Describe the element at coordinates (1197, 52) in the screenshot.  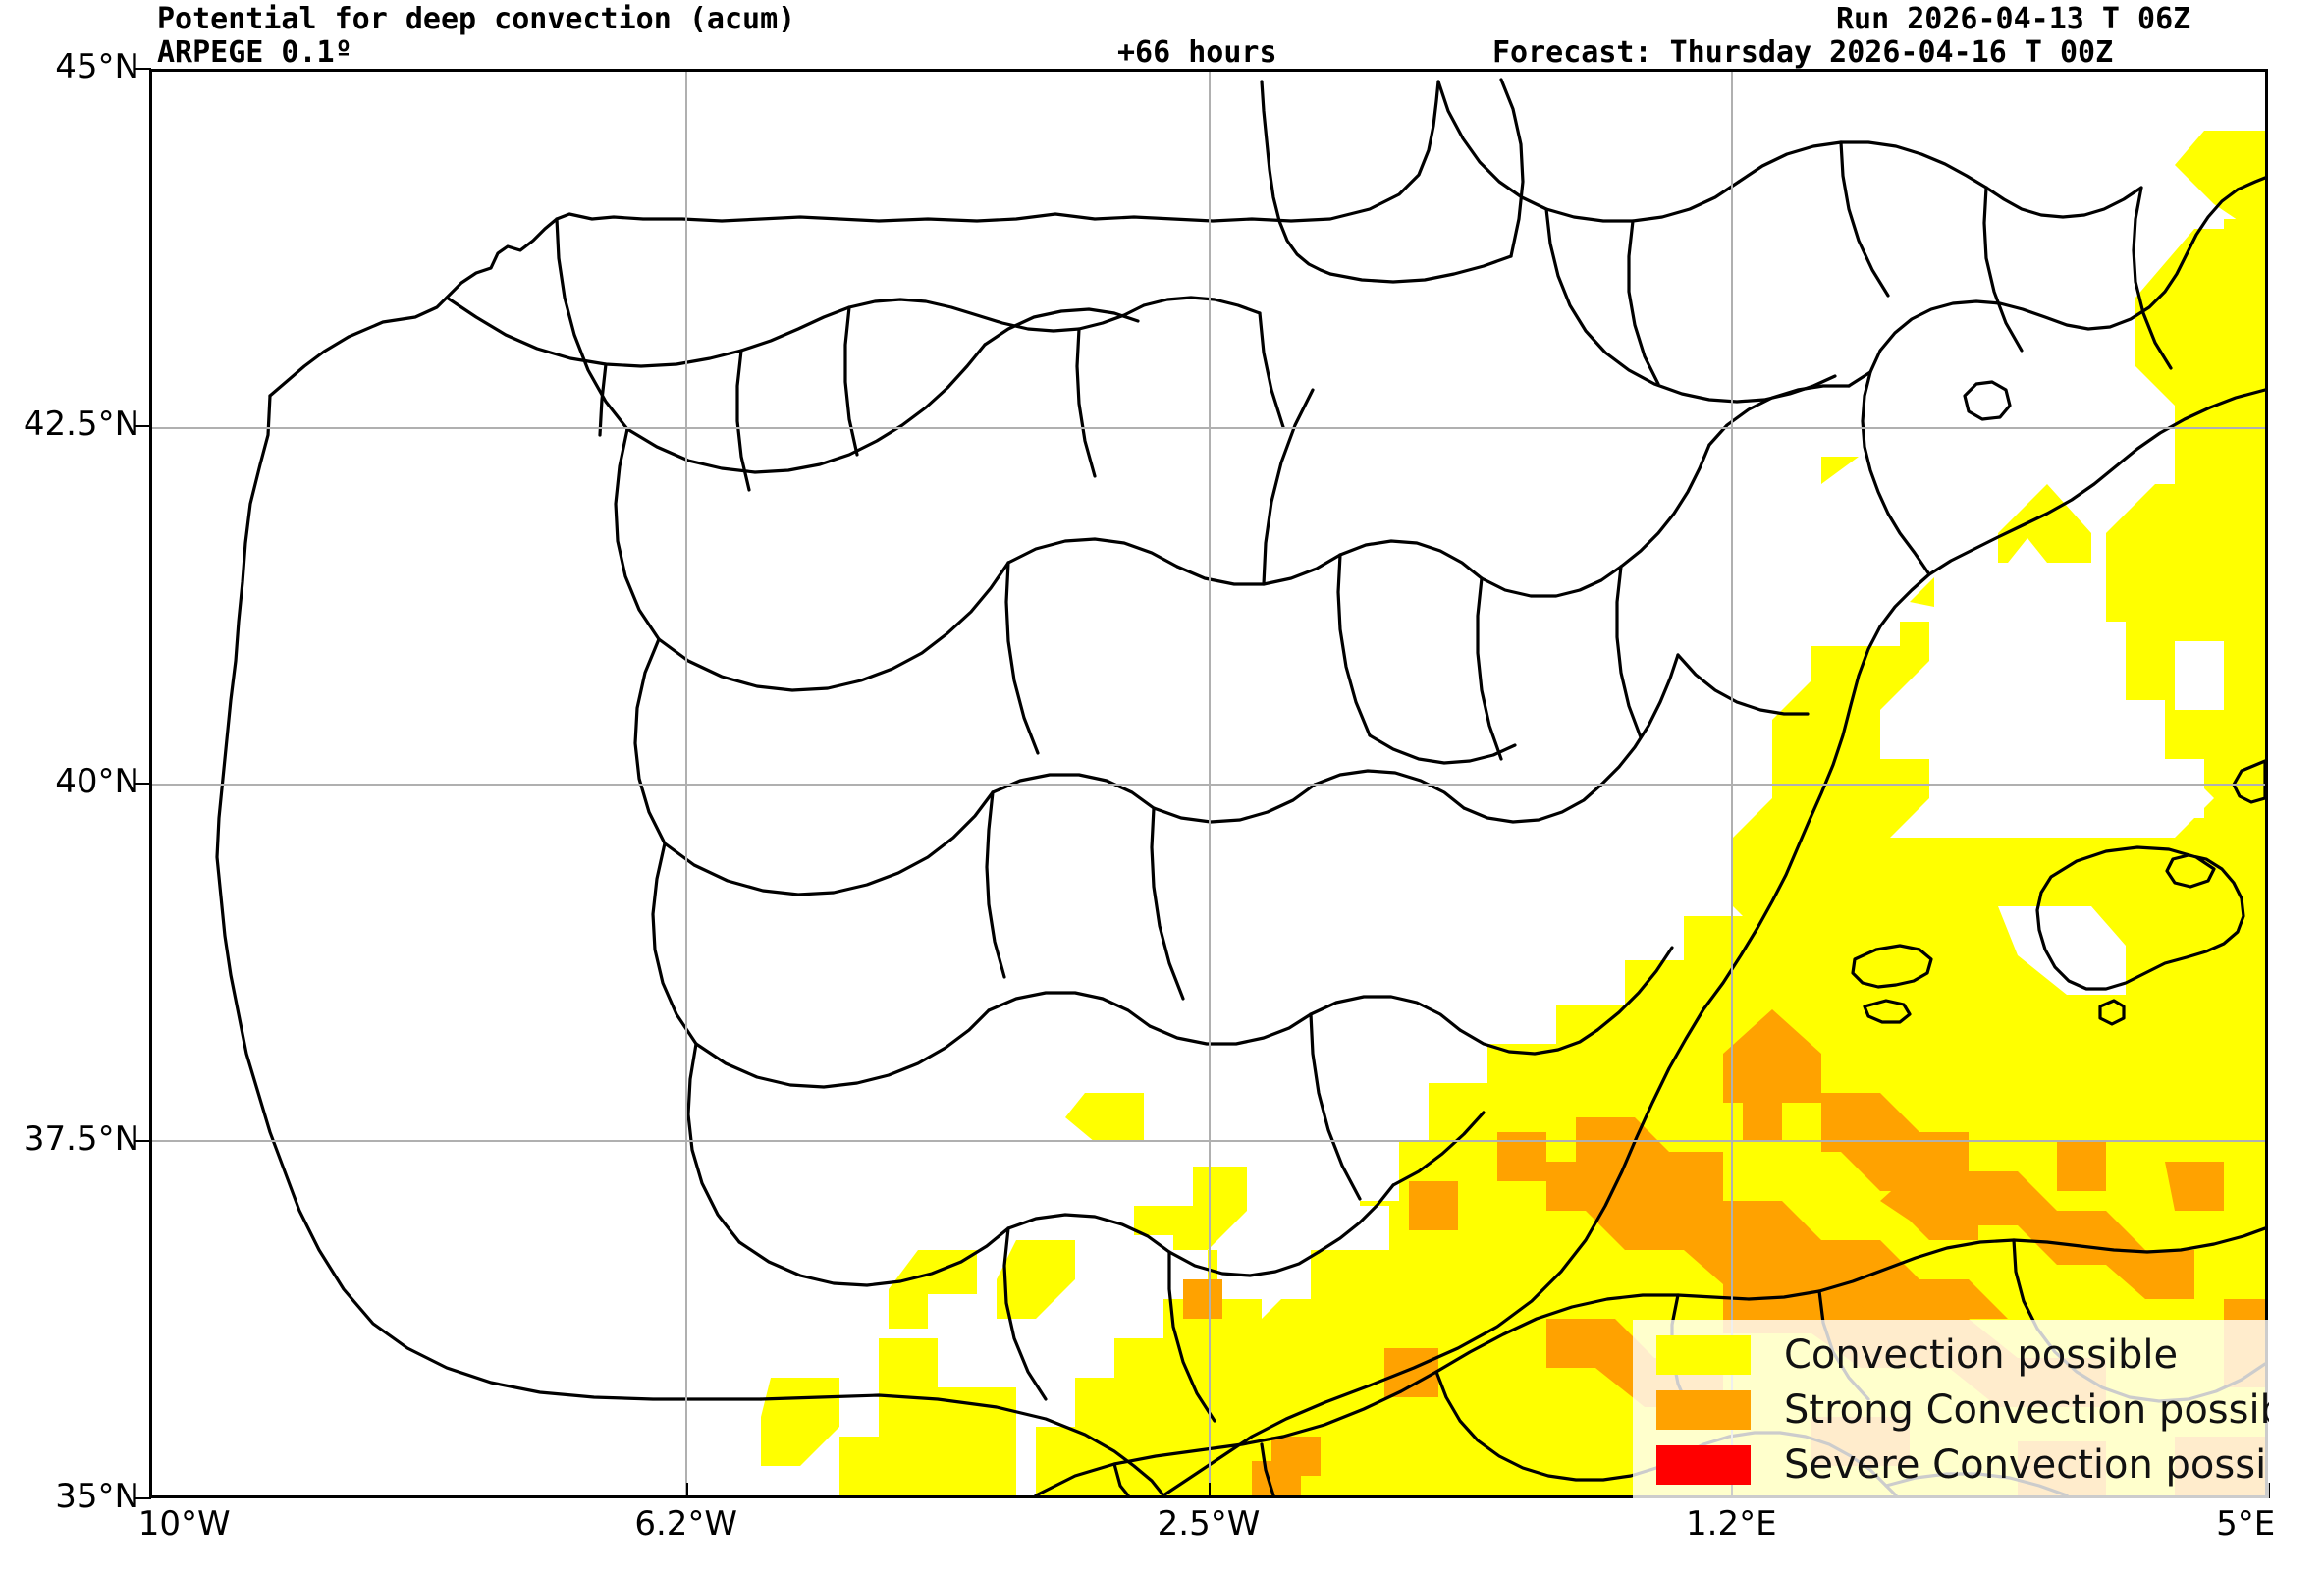
I see `lead-time-label: +66 hours` at that location.